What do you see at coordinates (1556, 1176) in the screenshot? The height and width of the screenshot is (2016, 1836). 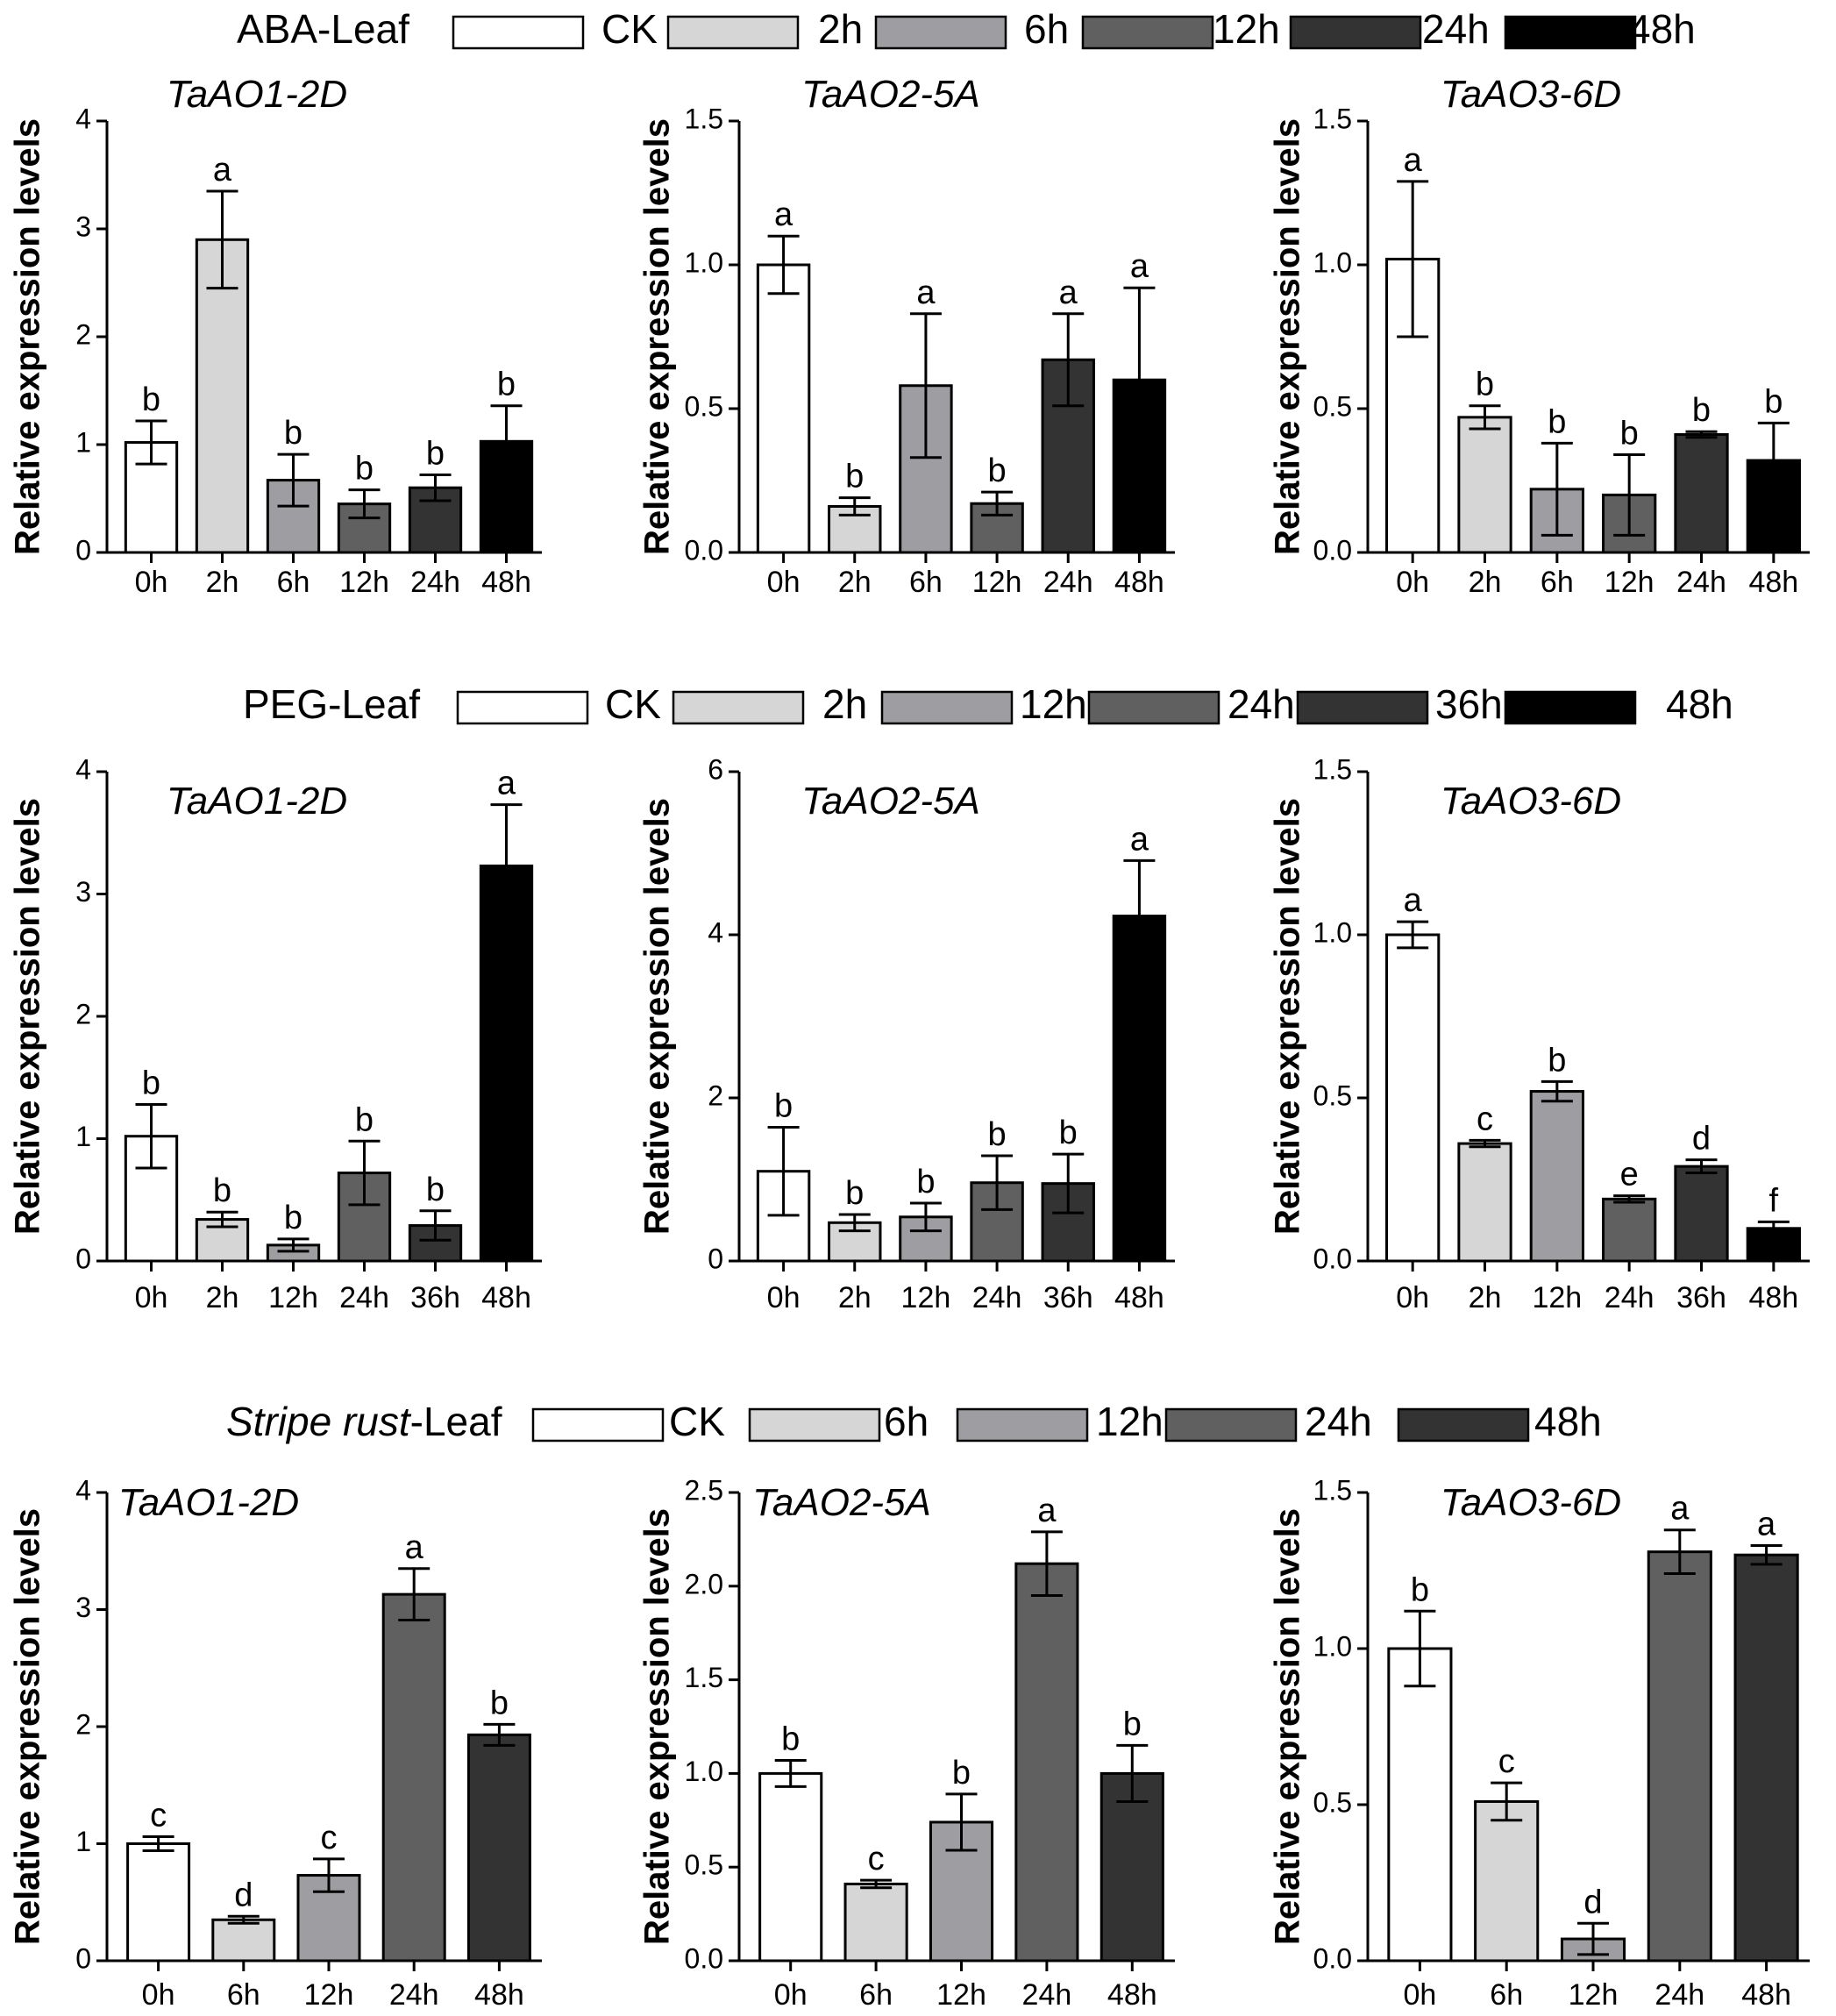 I see `bar-12h` at bounding box center [1556, 1176].